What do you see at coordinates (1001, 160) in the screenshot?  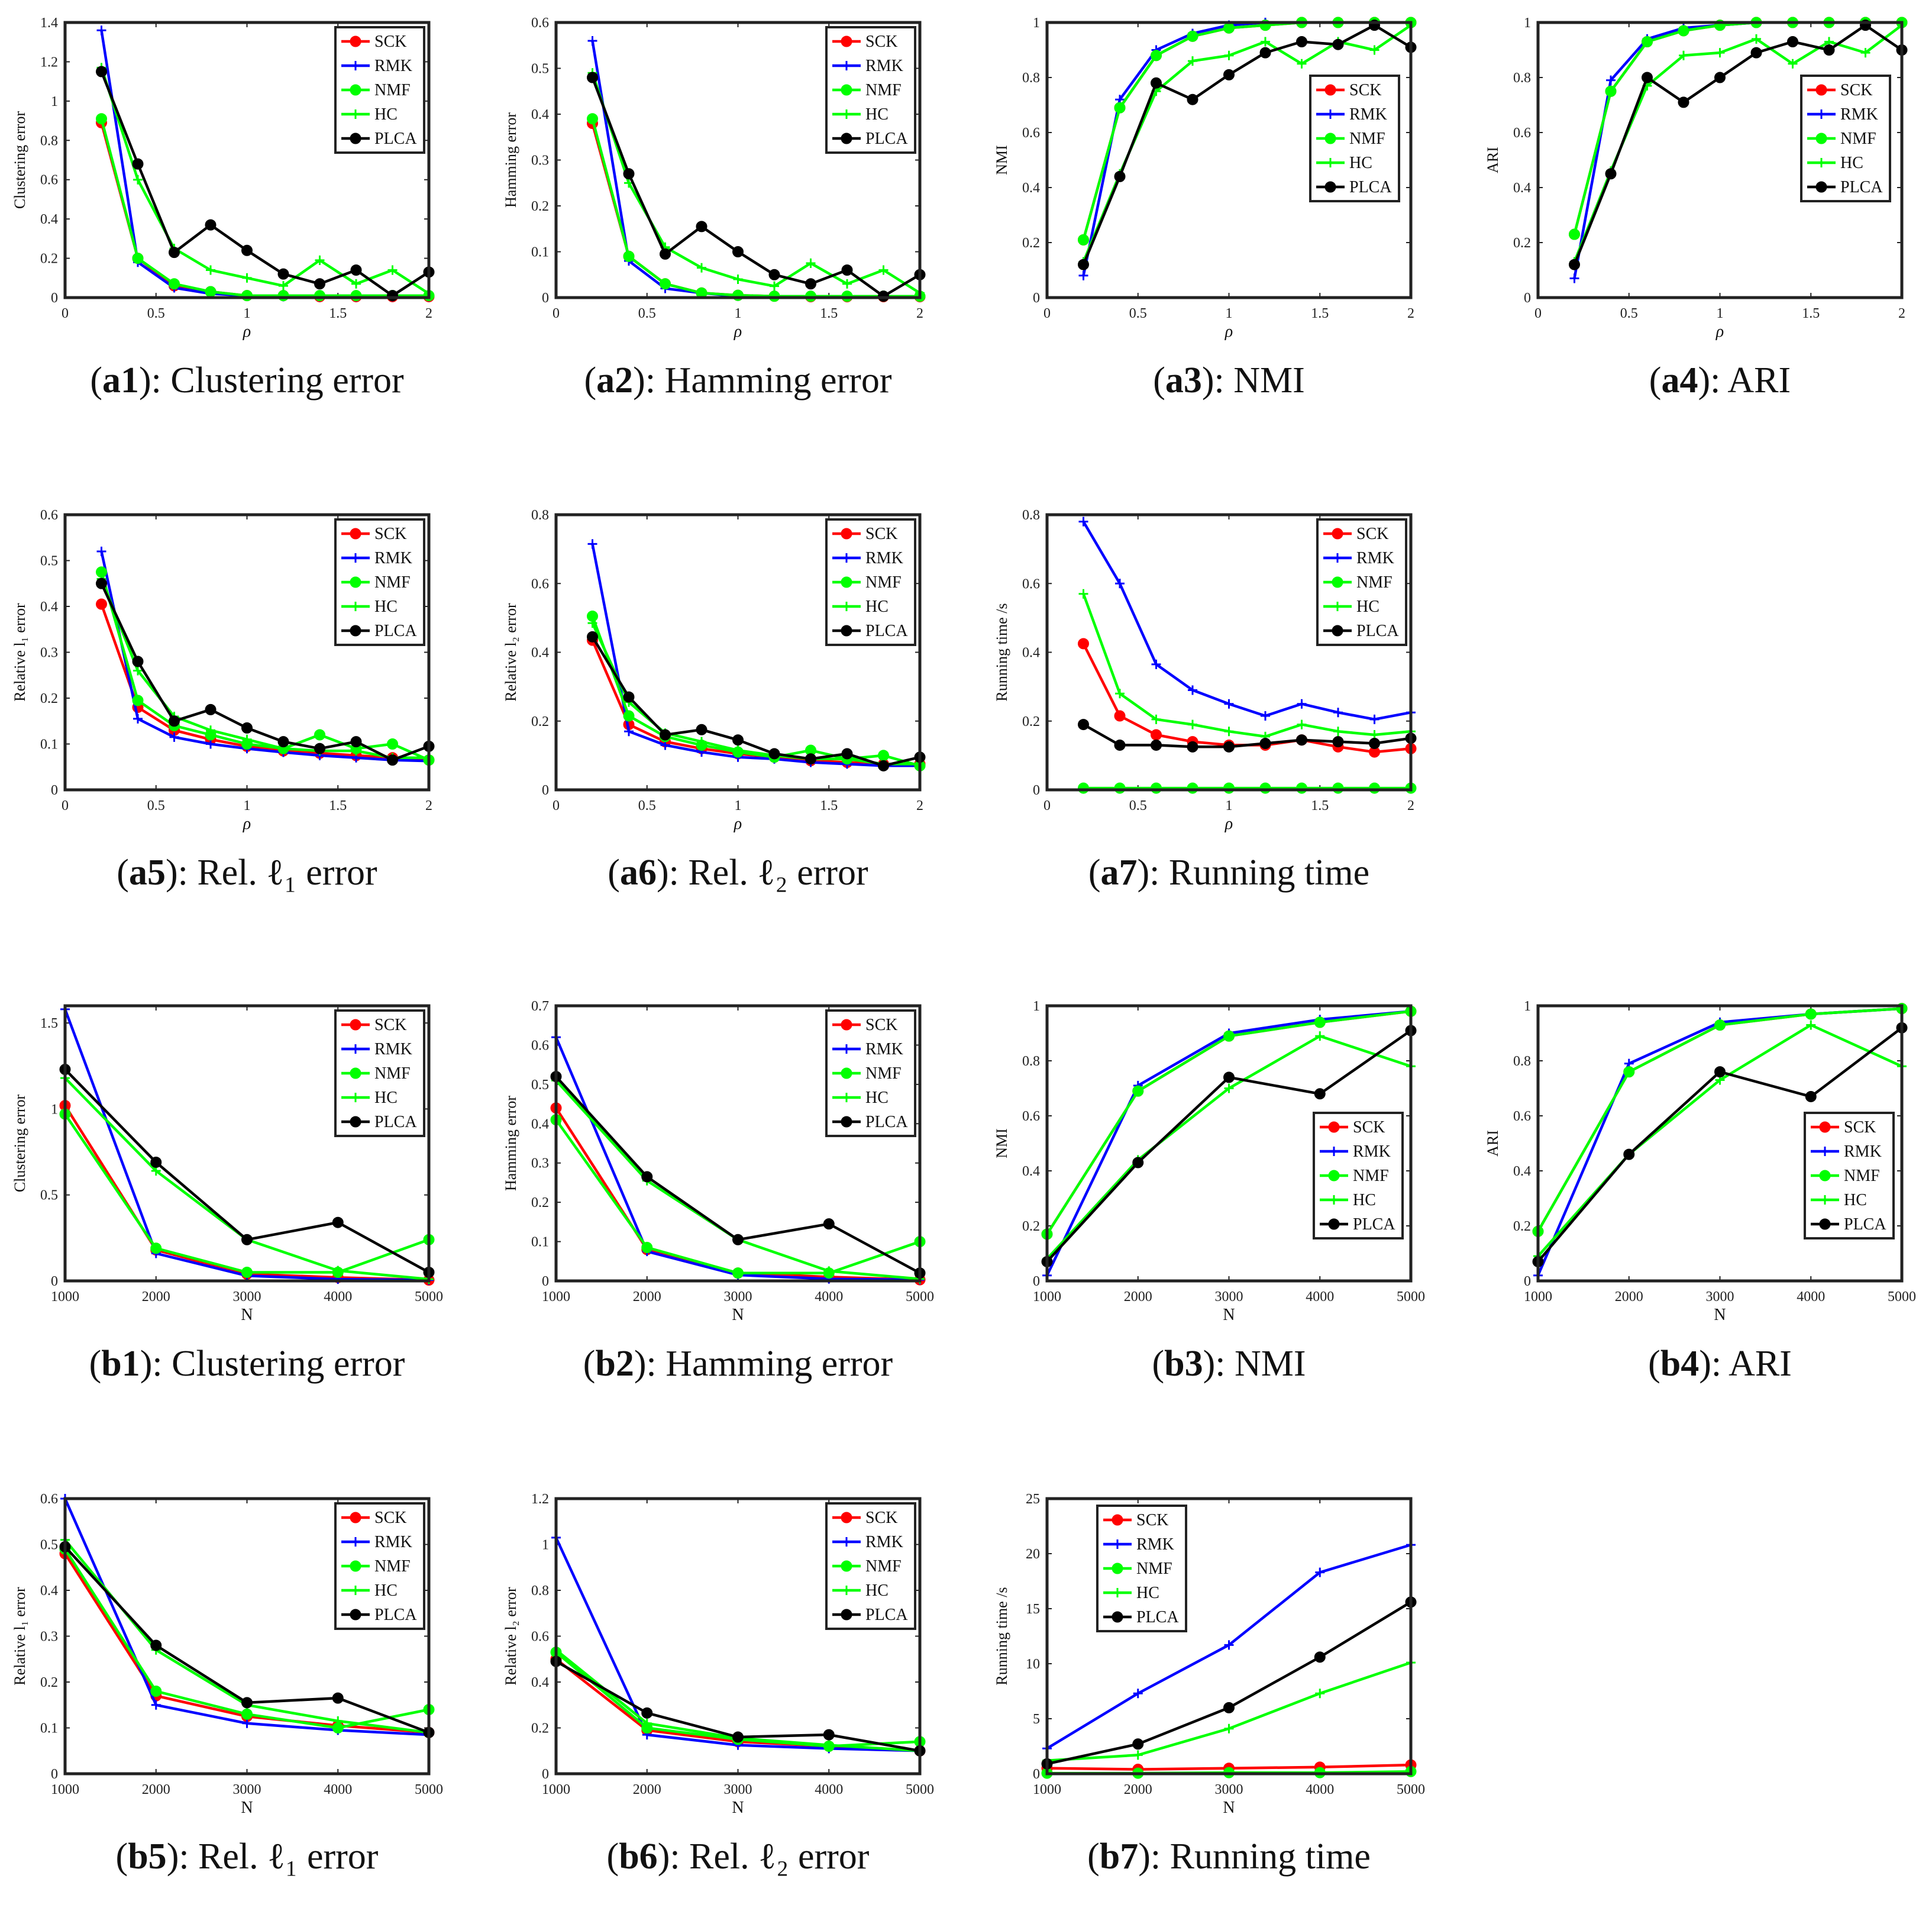 I see `y-axis-label: NMI` at bounding box center [1001, 160].